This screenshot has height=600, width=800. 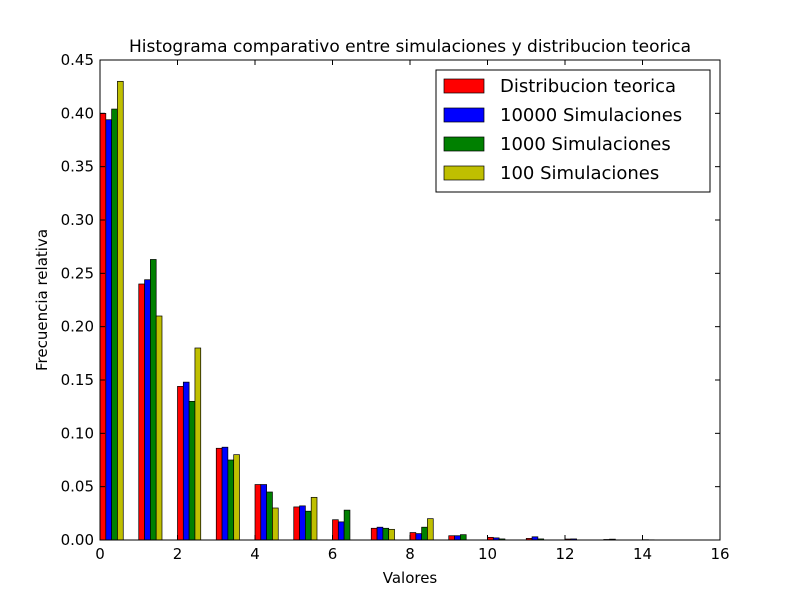 I want to click on y-axis-label: Frecuencia relativa, so click(x=42, y=300).